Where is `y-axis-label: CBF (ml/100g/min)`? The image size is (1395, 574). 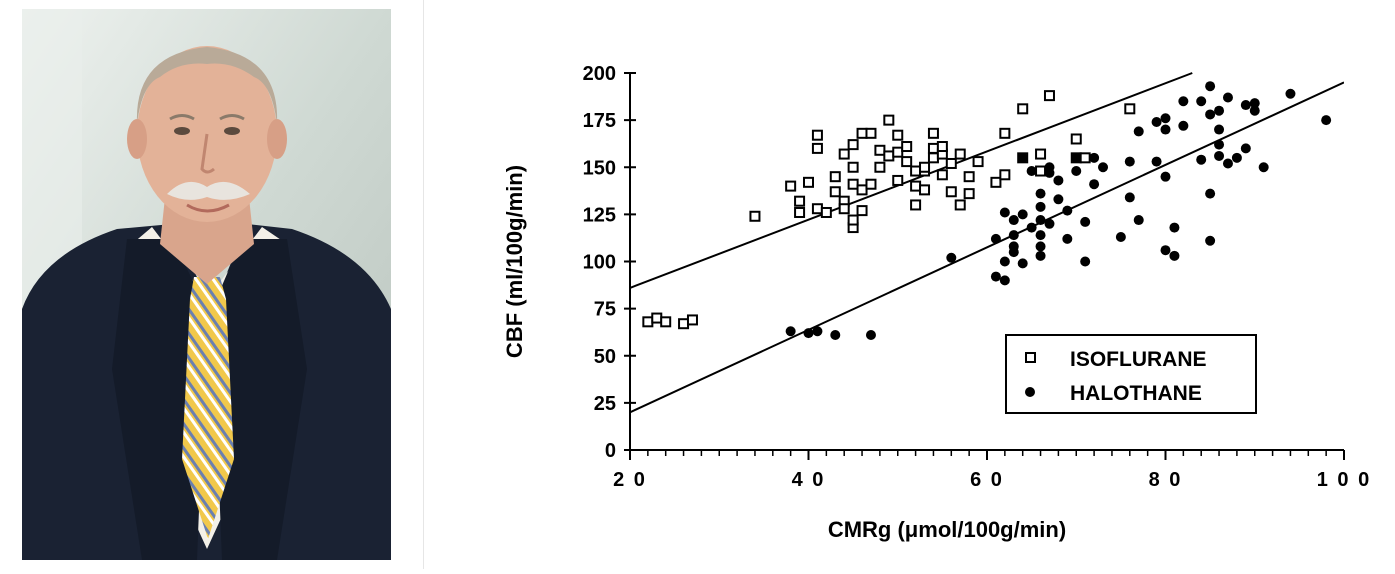 y-axis-label: CBF (ml/100g/min) is located at coordinates (514, 261).